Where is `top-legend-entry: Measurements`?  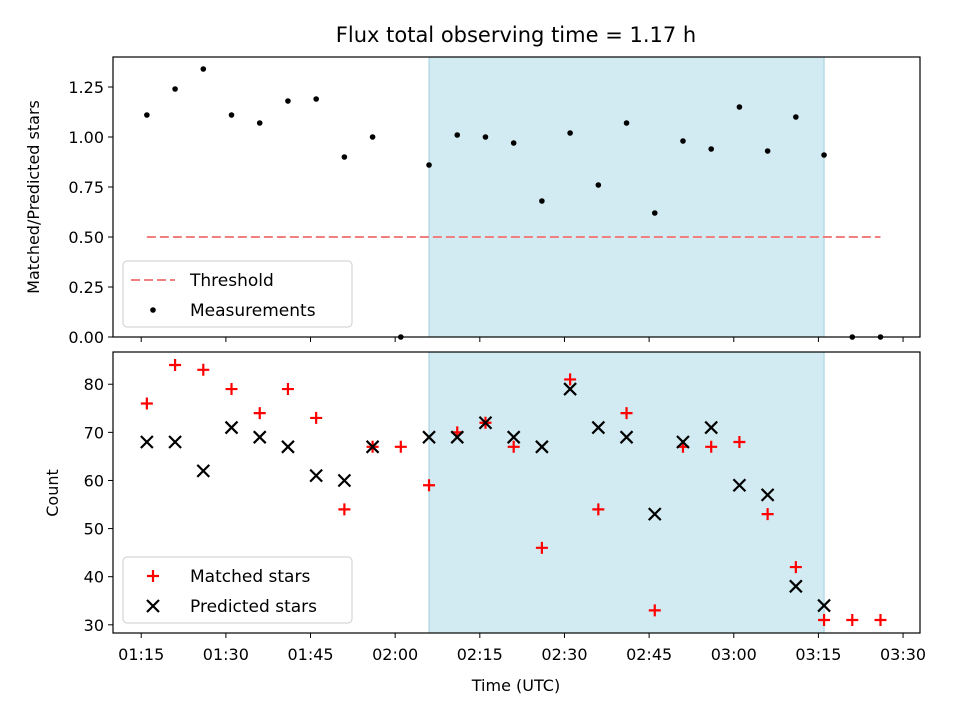 top-legend-entry: Measurements is located at coordinates (253, 311).